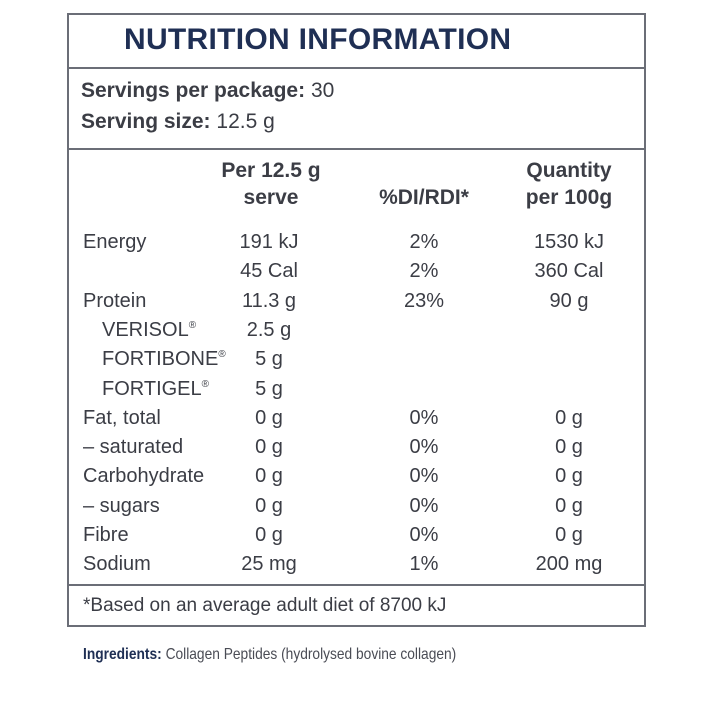 This screenshot has width=720, height=720. Describe the element at coordinates (122, 654) in the screenshot. I see `ingredients-label: Ingredients:` at that location.